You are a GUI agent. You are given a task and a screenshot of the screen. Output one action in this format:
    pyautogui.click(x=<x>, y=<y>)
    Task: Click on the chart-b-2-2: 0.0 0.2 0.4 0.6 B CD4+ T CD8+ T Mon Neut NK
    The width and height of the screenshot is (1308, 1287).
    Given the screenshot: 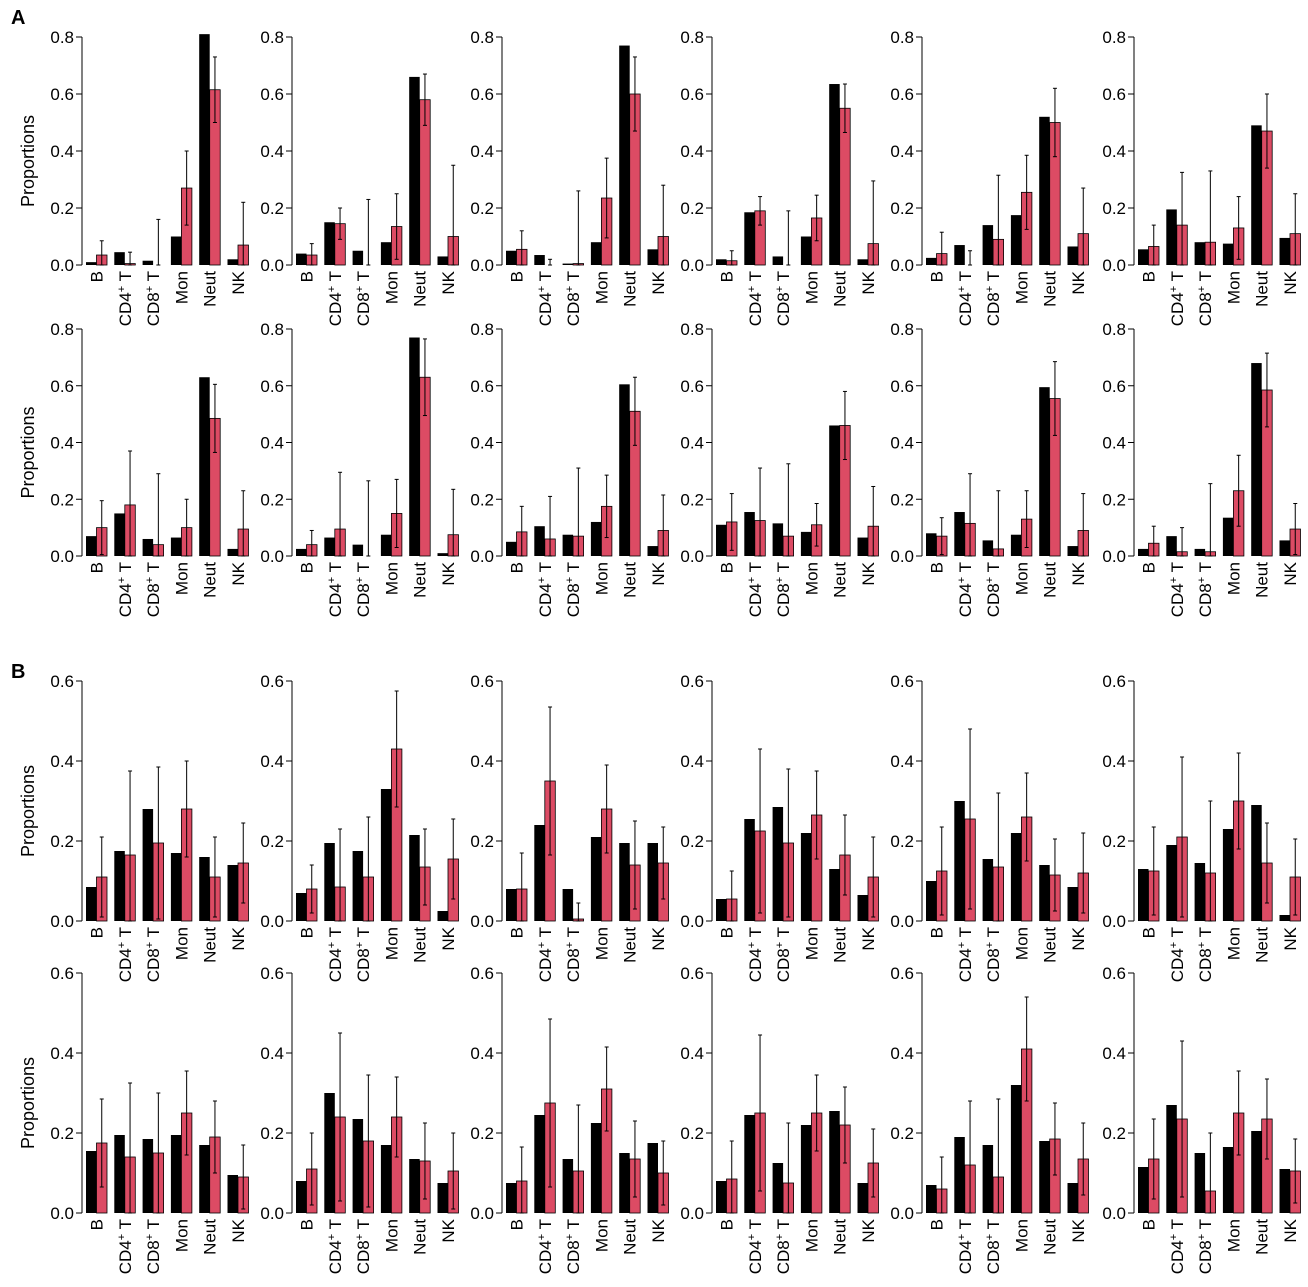 What is the action you would take?
    pyautogui.click(x=359, y=1119)
    